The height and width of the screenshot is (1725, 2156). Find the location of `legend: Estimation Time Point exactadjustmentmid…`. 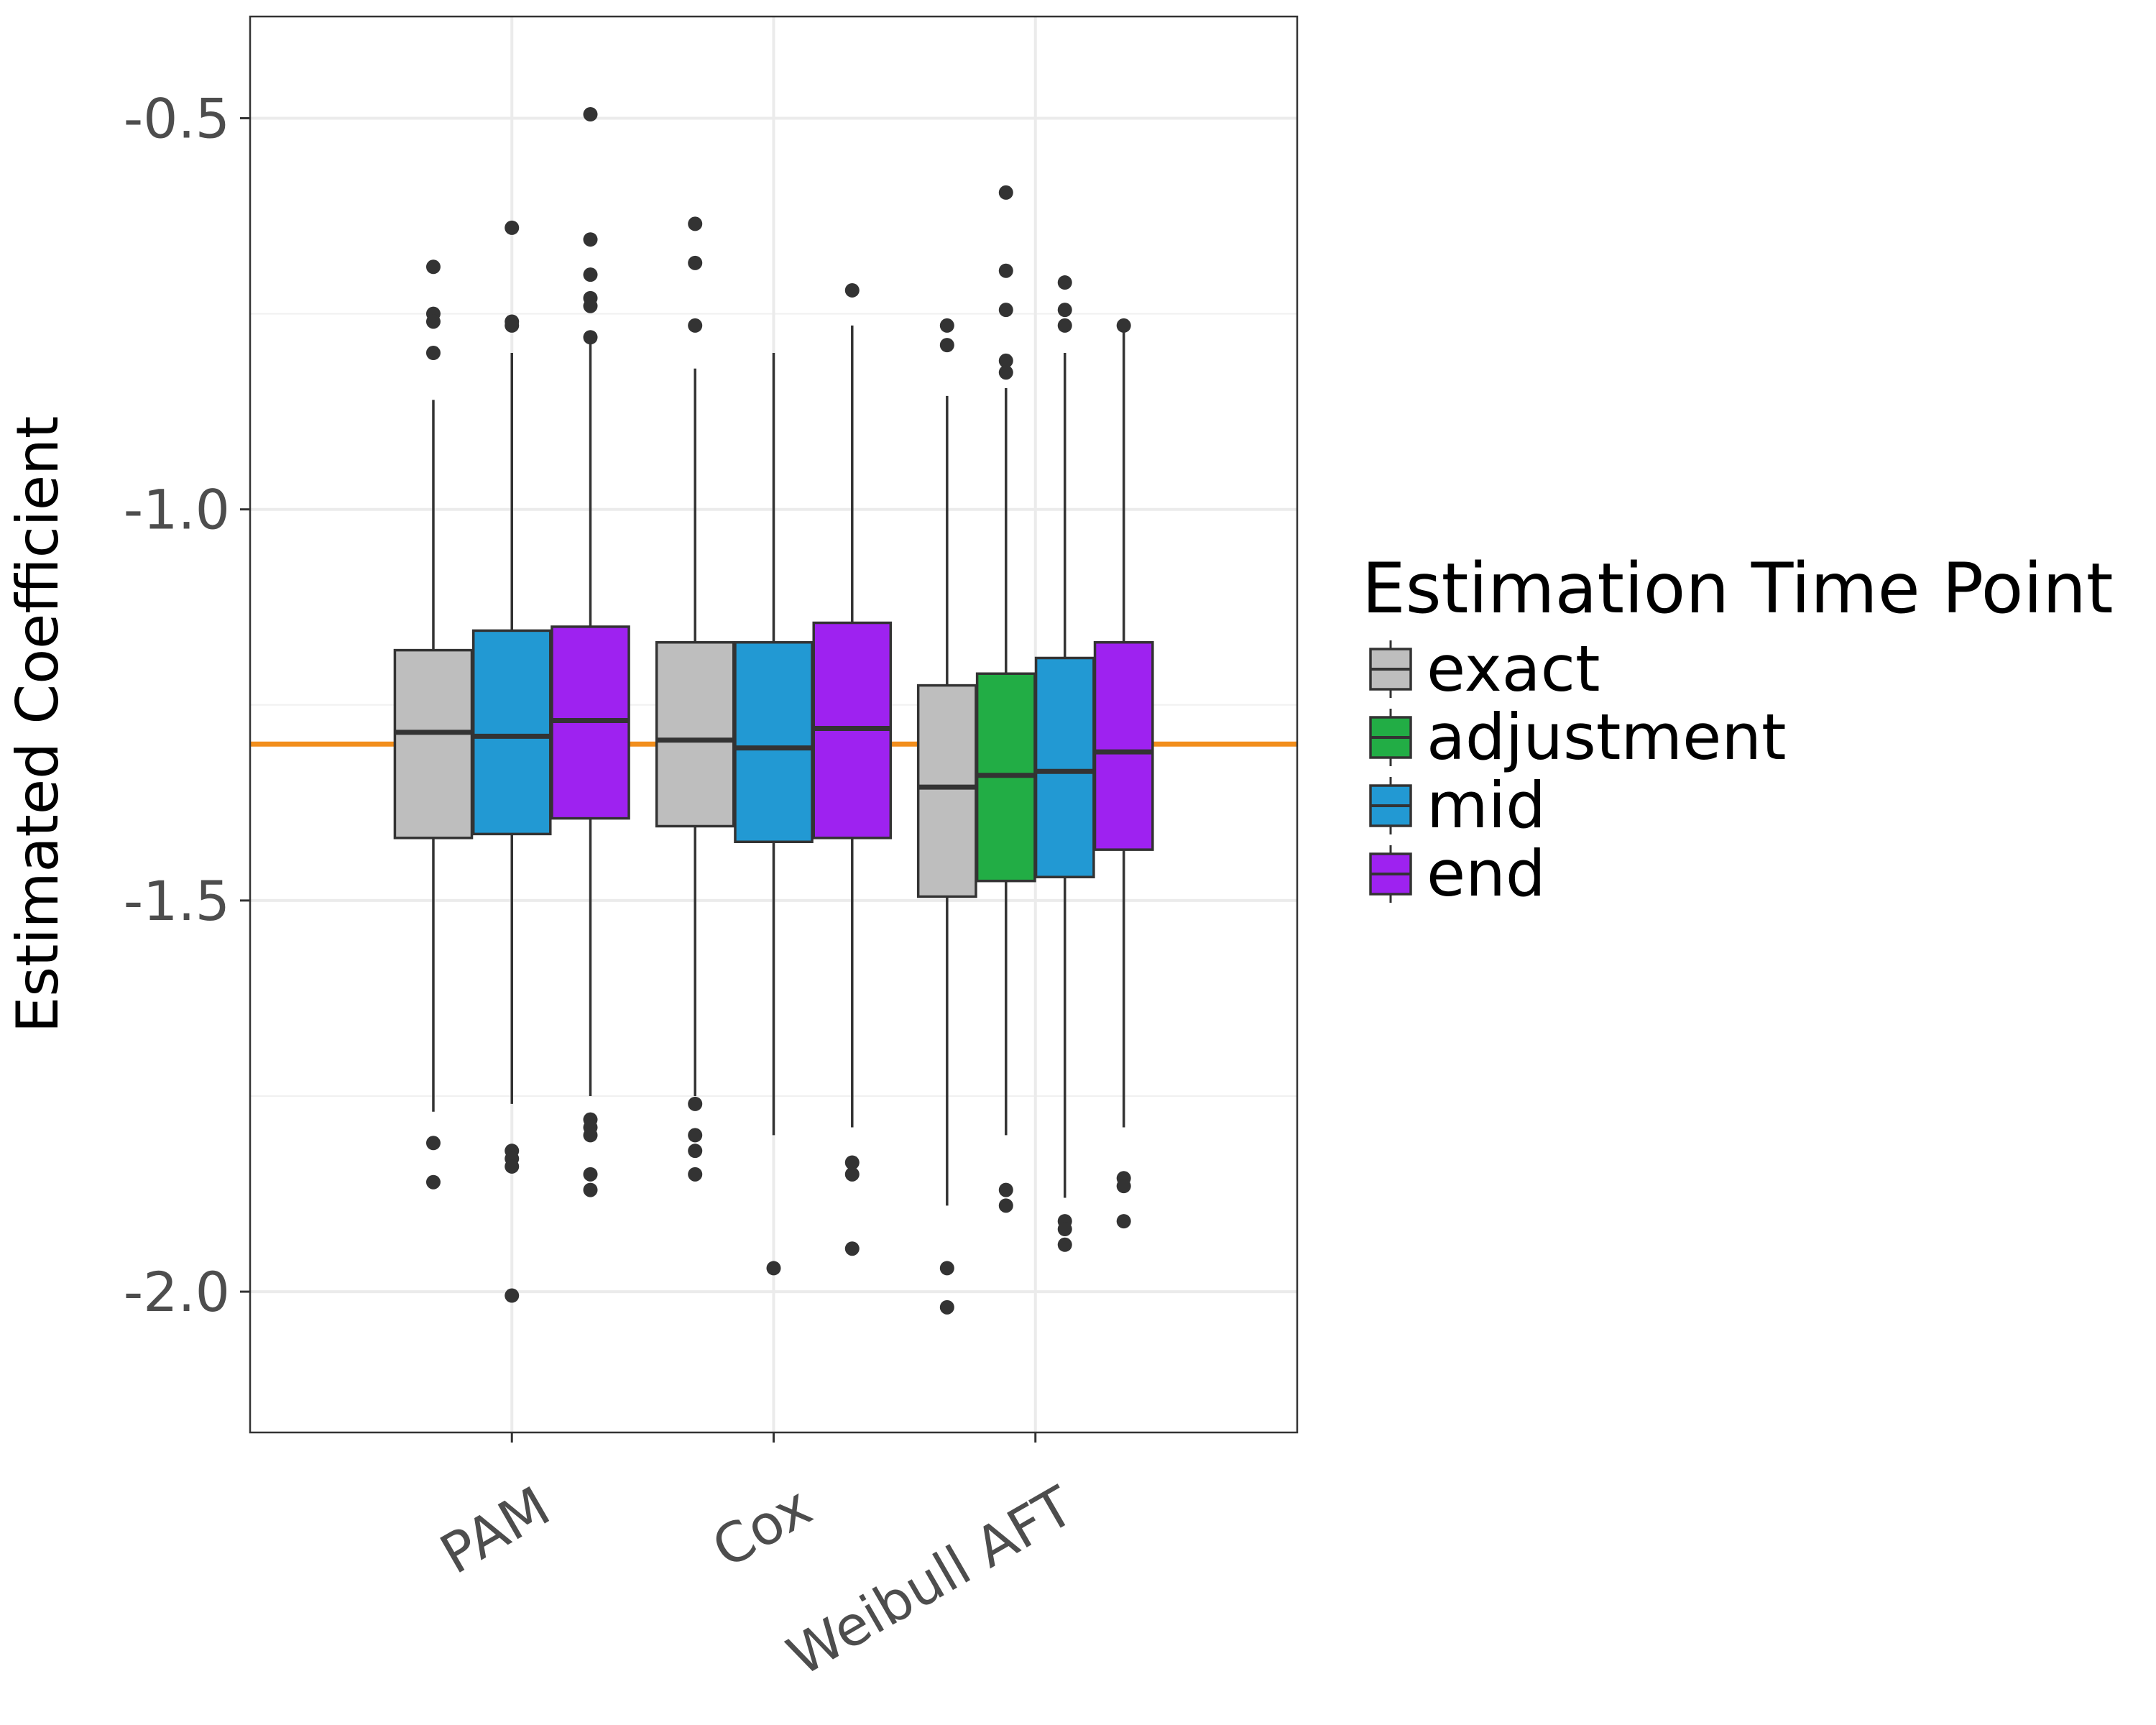

legend: Estimation Time Point exactadjustmentmid… is located at coordinates (1738, 729).